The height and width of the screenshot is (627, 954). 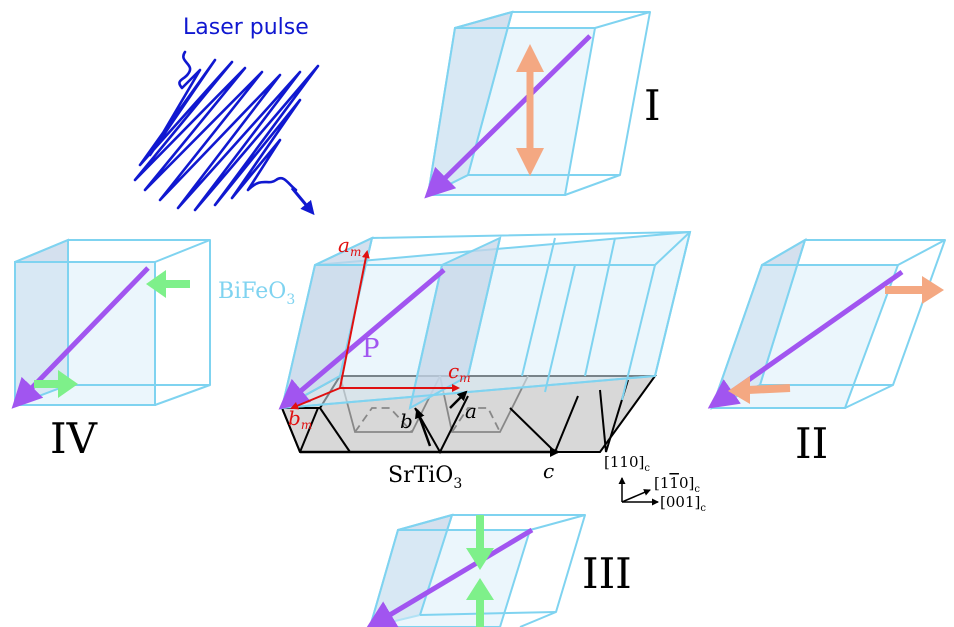 I want to click on a-label: a, so click(x=471, y=411).